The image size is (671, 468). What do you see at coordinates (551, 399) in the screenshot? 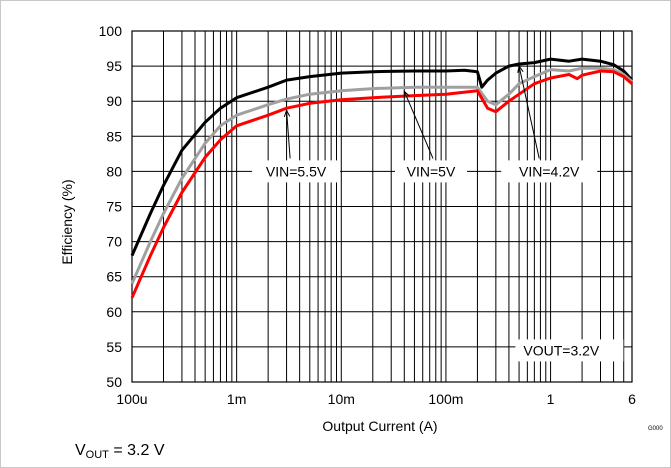
I see `x-tick-label: 1` at bounding box center [551, 399].